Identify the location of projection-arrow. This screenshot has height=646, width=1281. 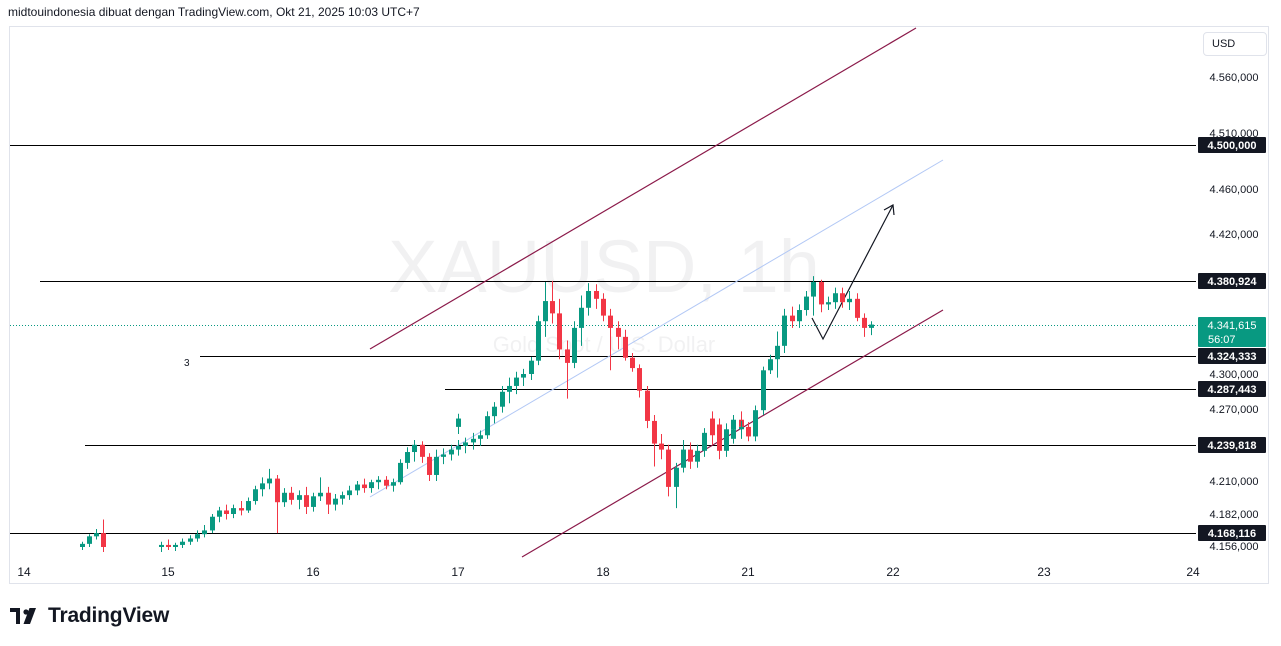
(852, 272).